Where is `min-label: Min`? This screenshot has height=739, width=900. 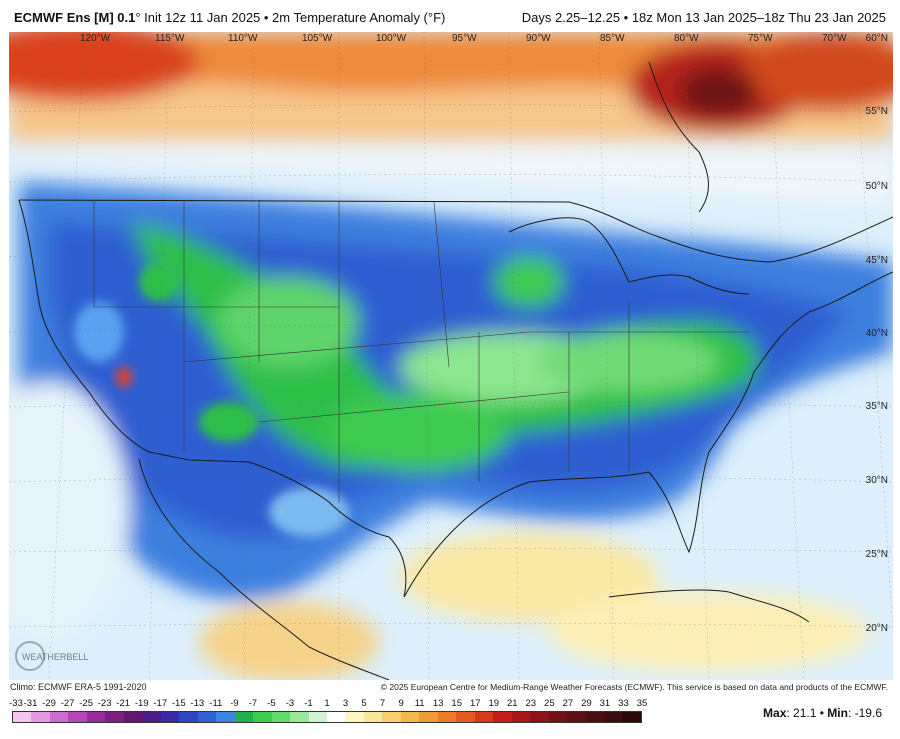 min-label: Min is located at coordinates (837, 713).